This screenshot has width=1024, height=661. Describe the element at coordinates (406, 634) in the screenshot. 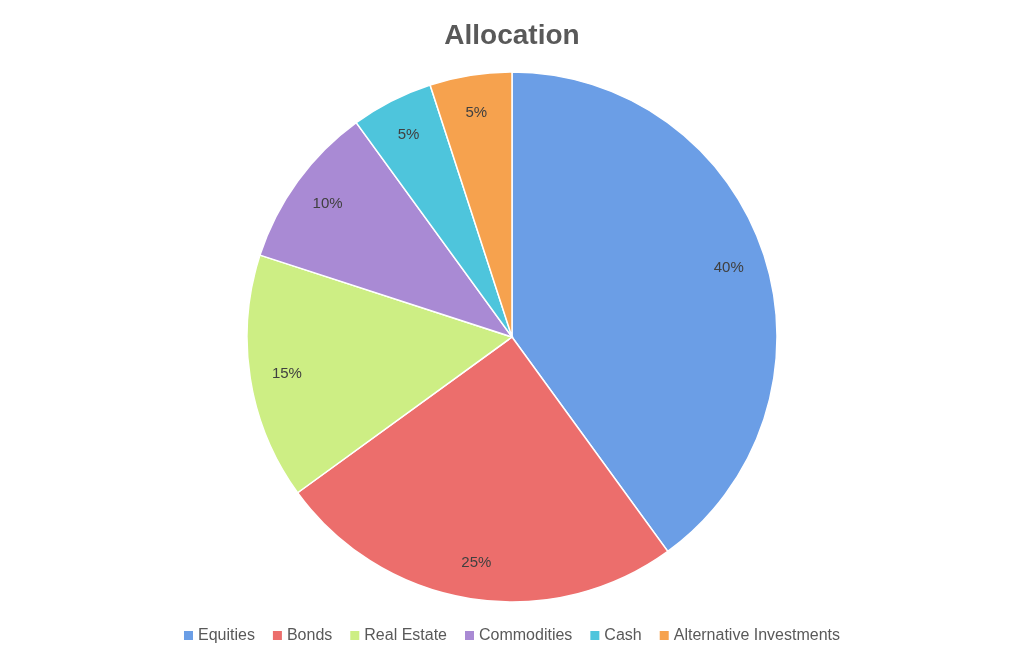

I see `legend-label: Real Estate` at that location.